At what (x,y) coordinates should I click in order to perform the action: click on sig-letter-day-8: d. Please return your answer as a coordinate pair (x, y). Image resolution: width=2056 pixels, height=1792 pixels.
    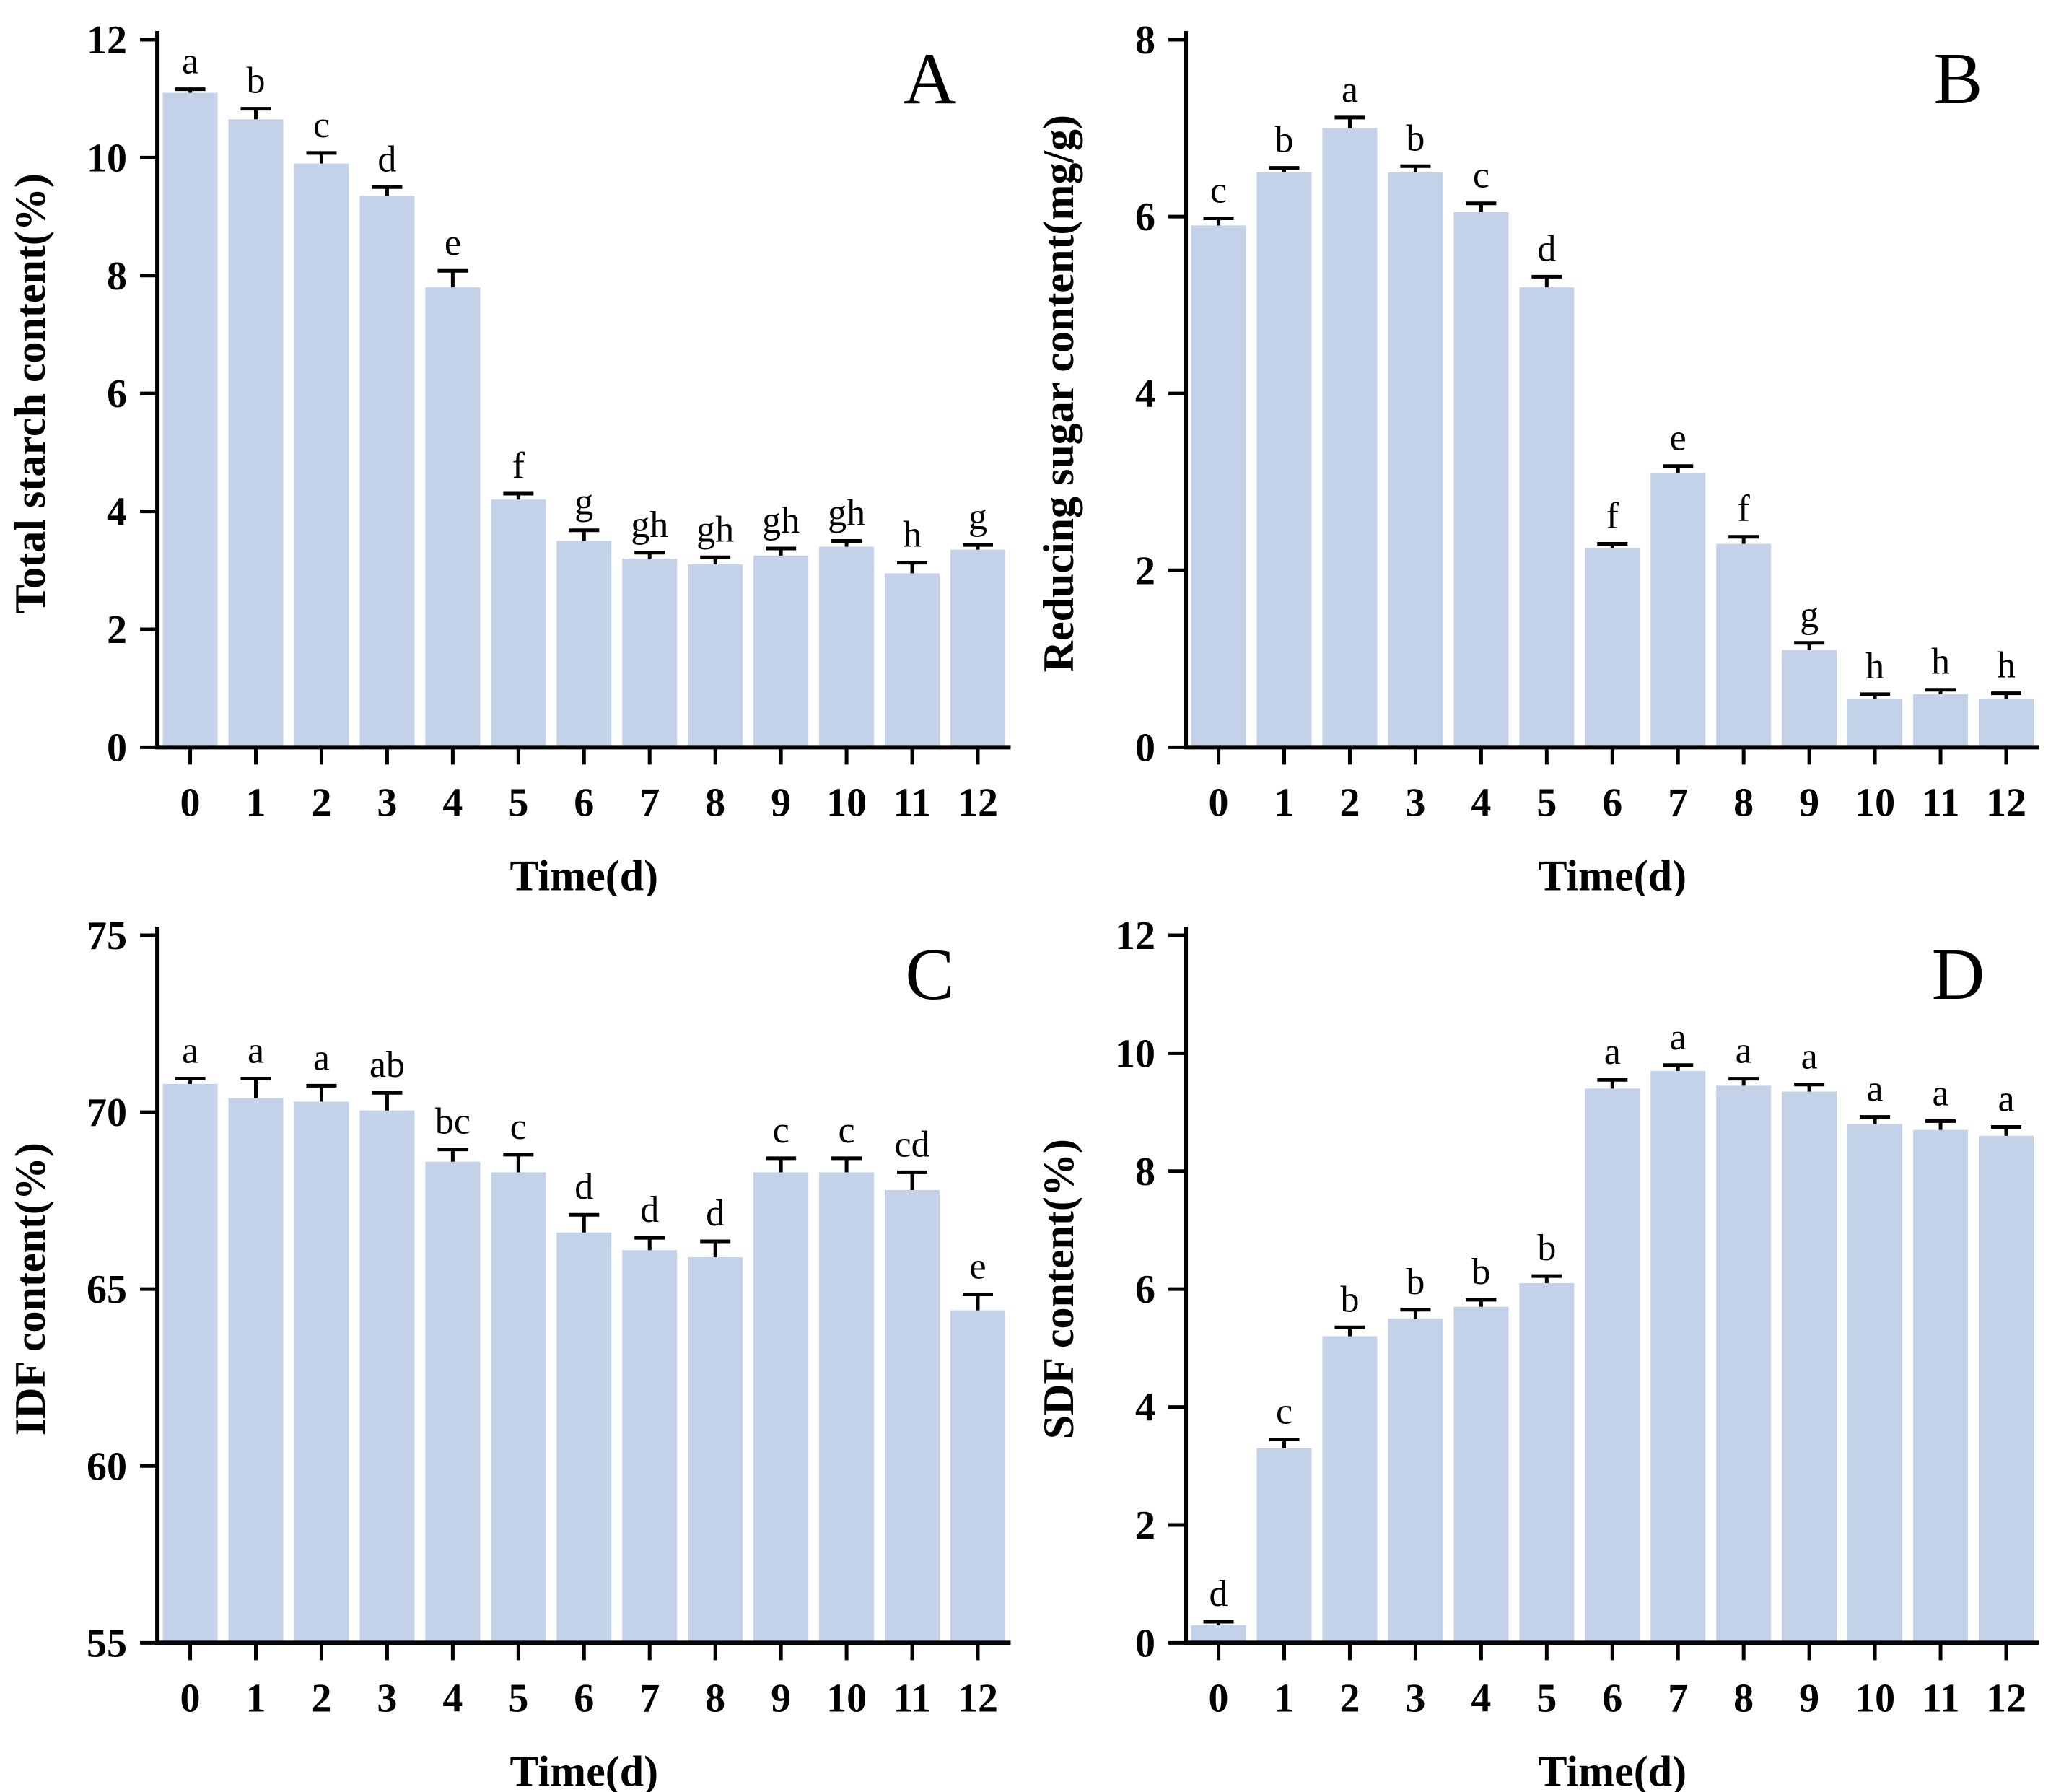
    Looking at the image, I should click on (715, 1213).